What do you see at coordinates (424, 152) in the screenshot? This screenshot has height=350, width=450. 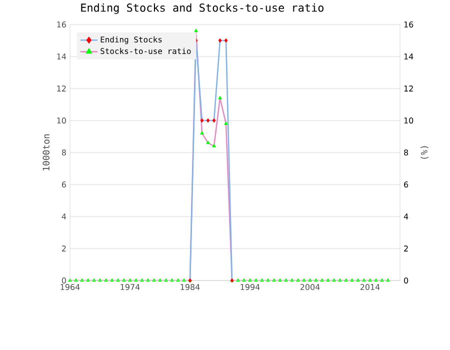 I see `y2-axis-title: (%)` at bounding box center [424, 152].